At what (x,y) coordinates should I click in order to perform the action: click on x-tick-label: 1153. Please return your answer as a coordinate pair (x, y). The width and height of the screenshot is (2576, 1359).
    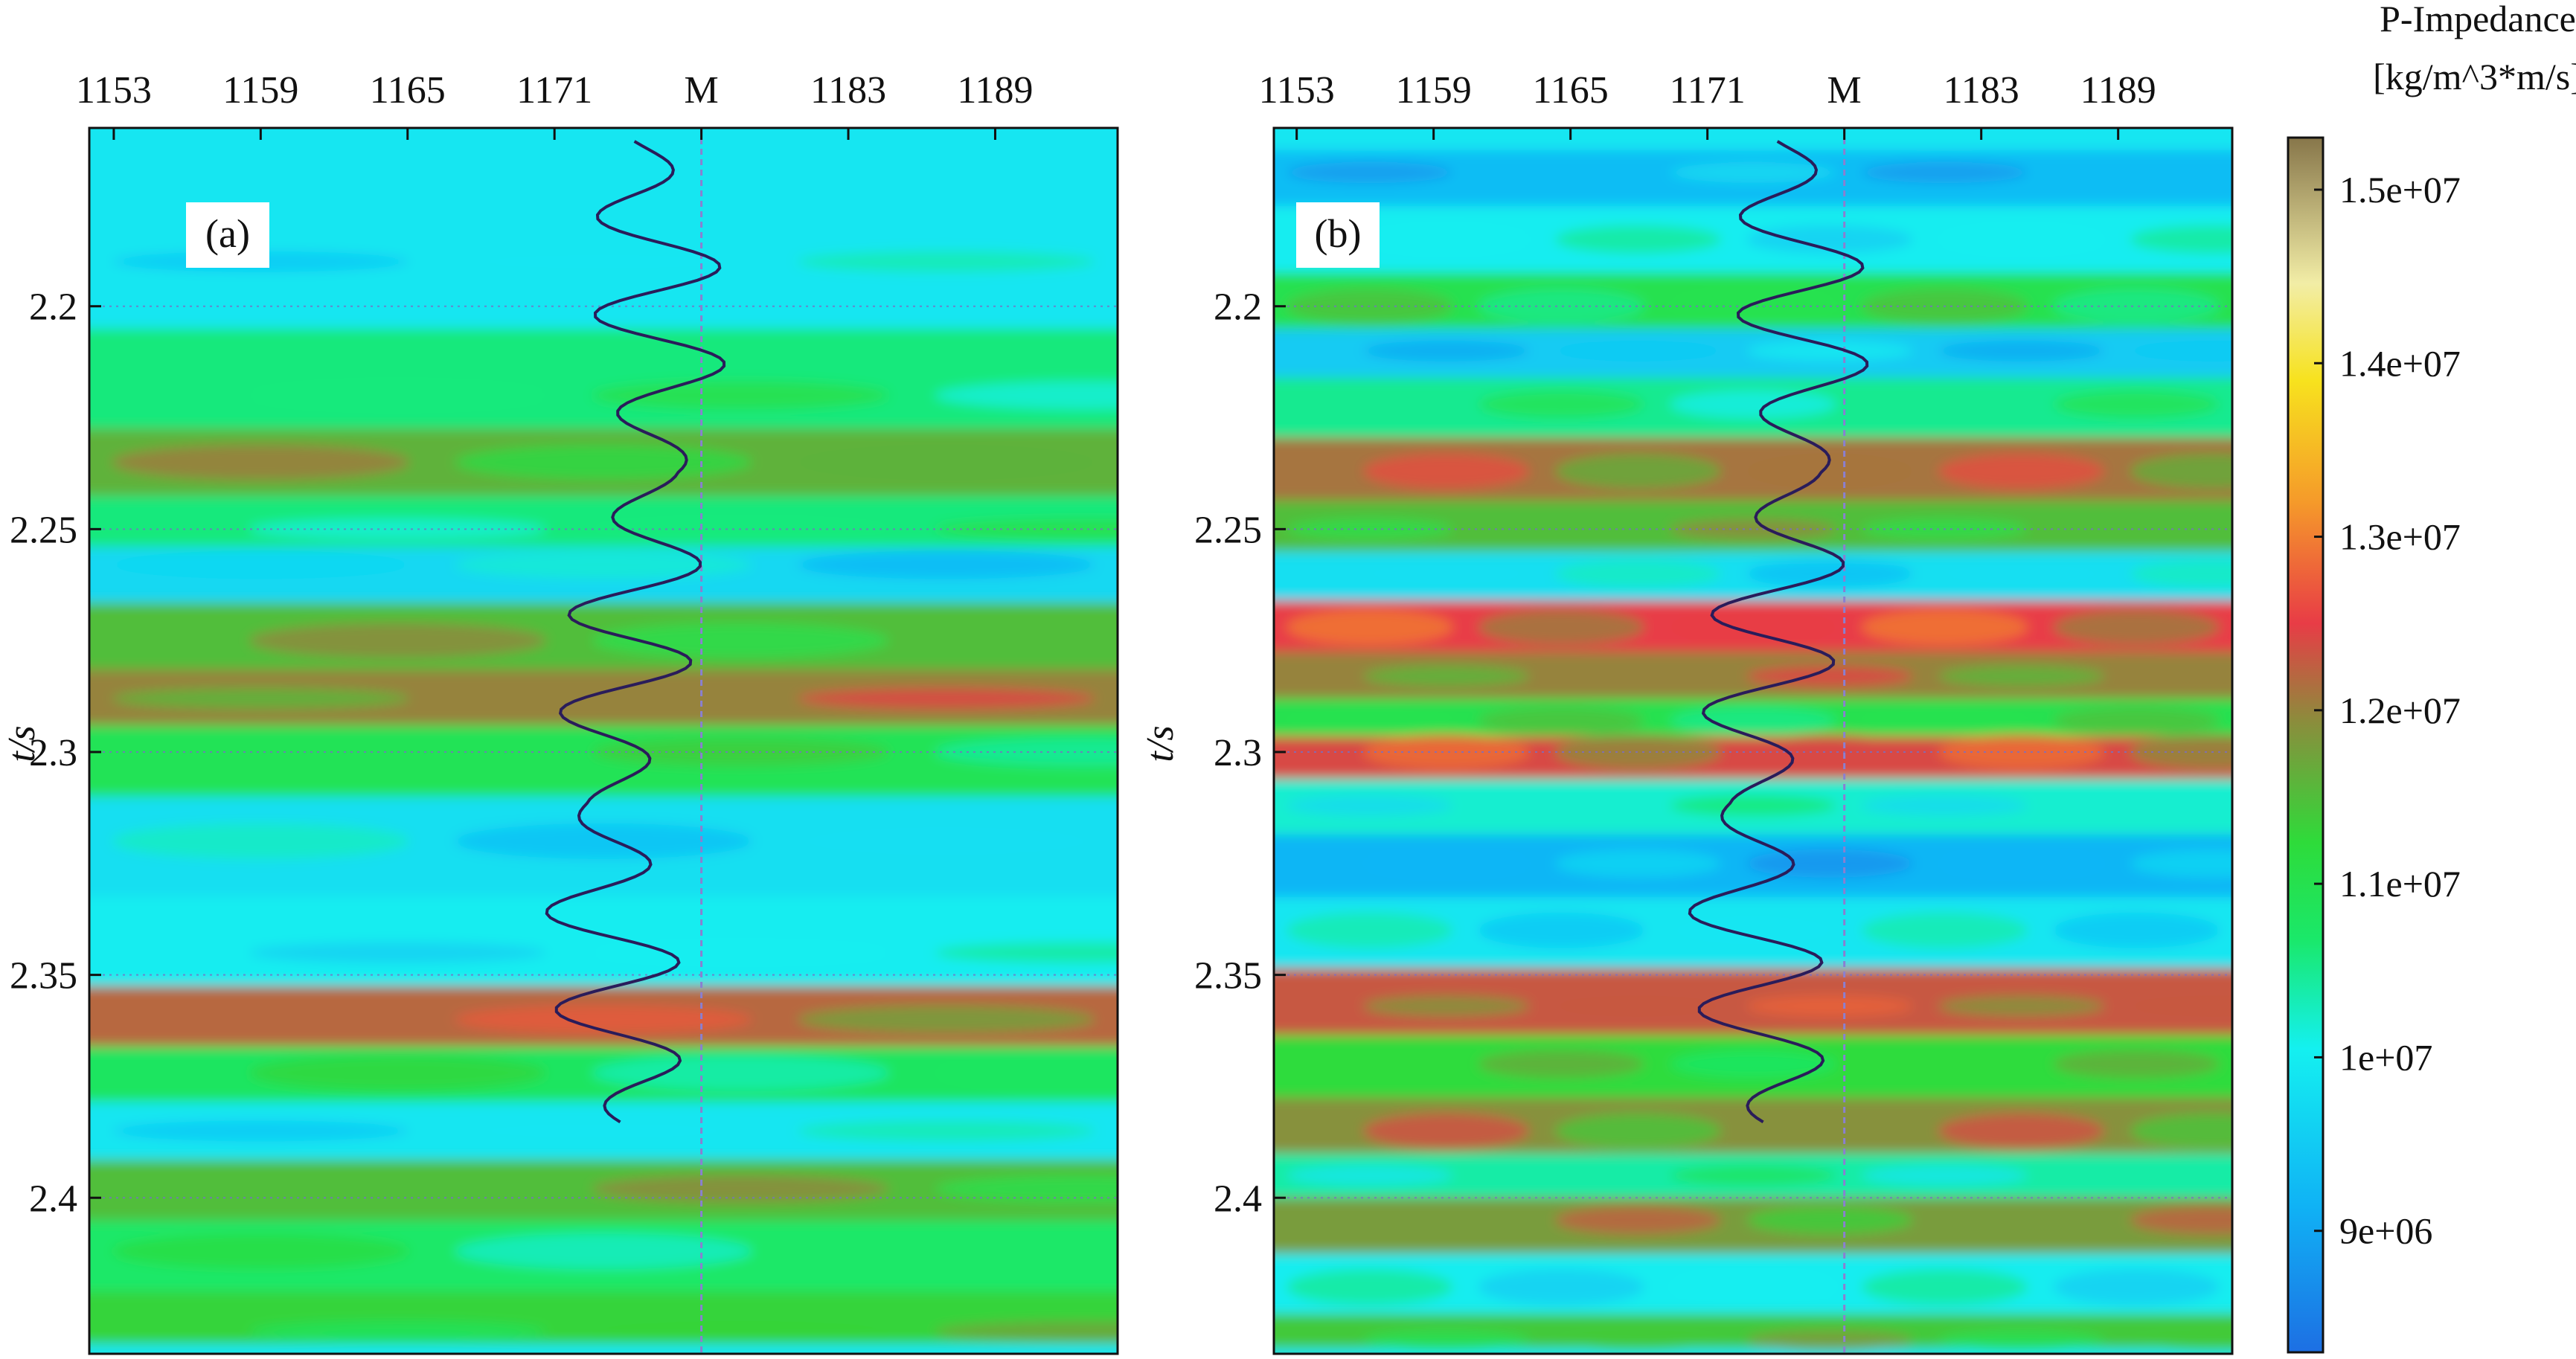
    Looking at the image, I should click on (1297, 90).